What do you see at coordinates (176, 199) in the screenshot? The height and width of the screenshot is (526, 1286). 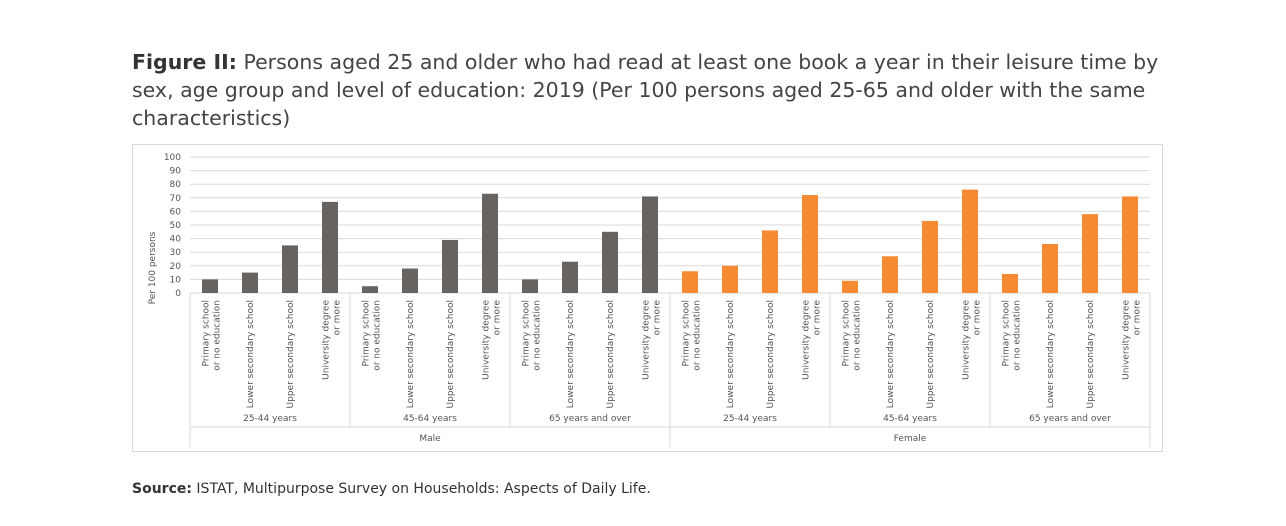 I see `y-tick-label: 70` at bounding box center [176, 199].